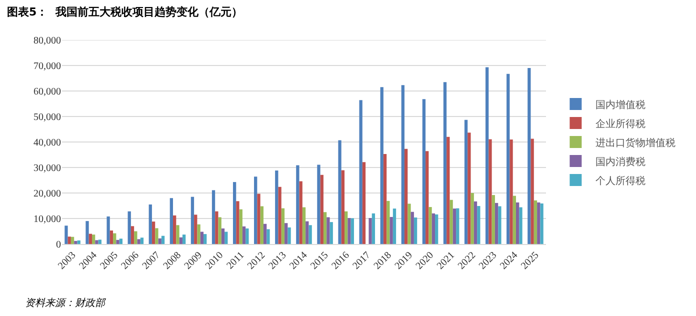  Describe the element at coordinates (621, 124) in the screenshot. I see `legend-label: 企业所得税` at that location.